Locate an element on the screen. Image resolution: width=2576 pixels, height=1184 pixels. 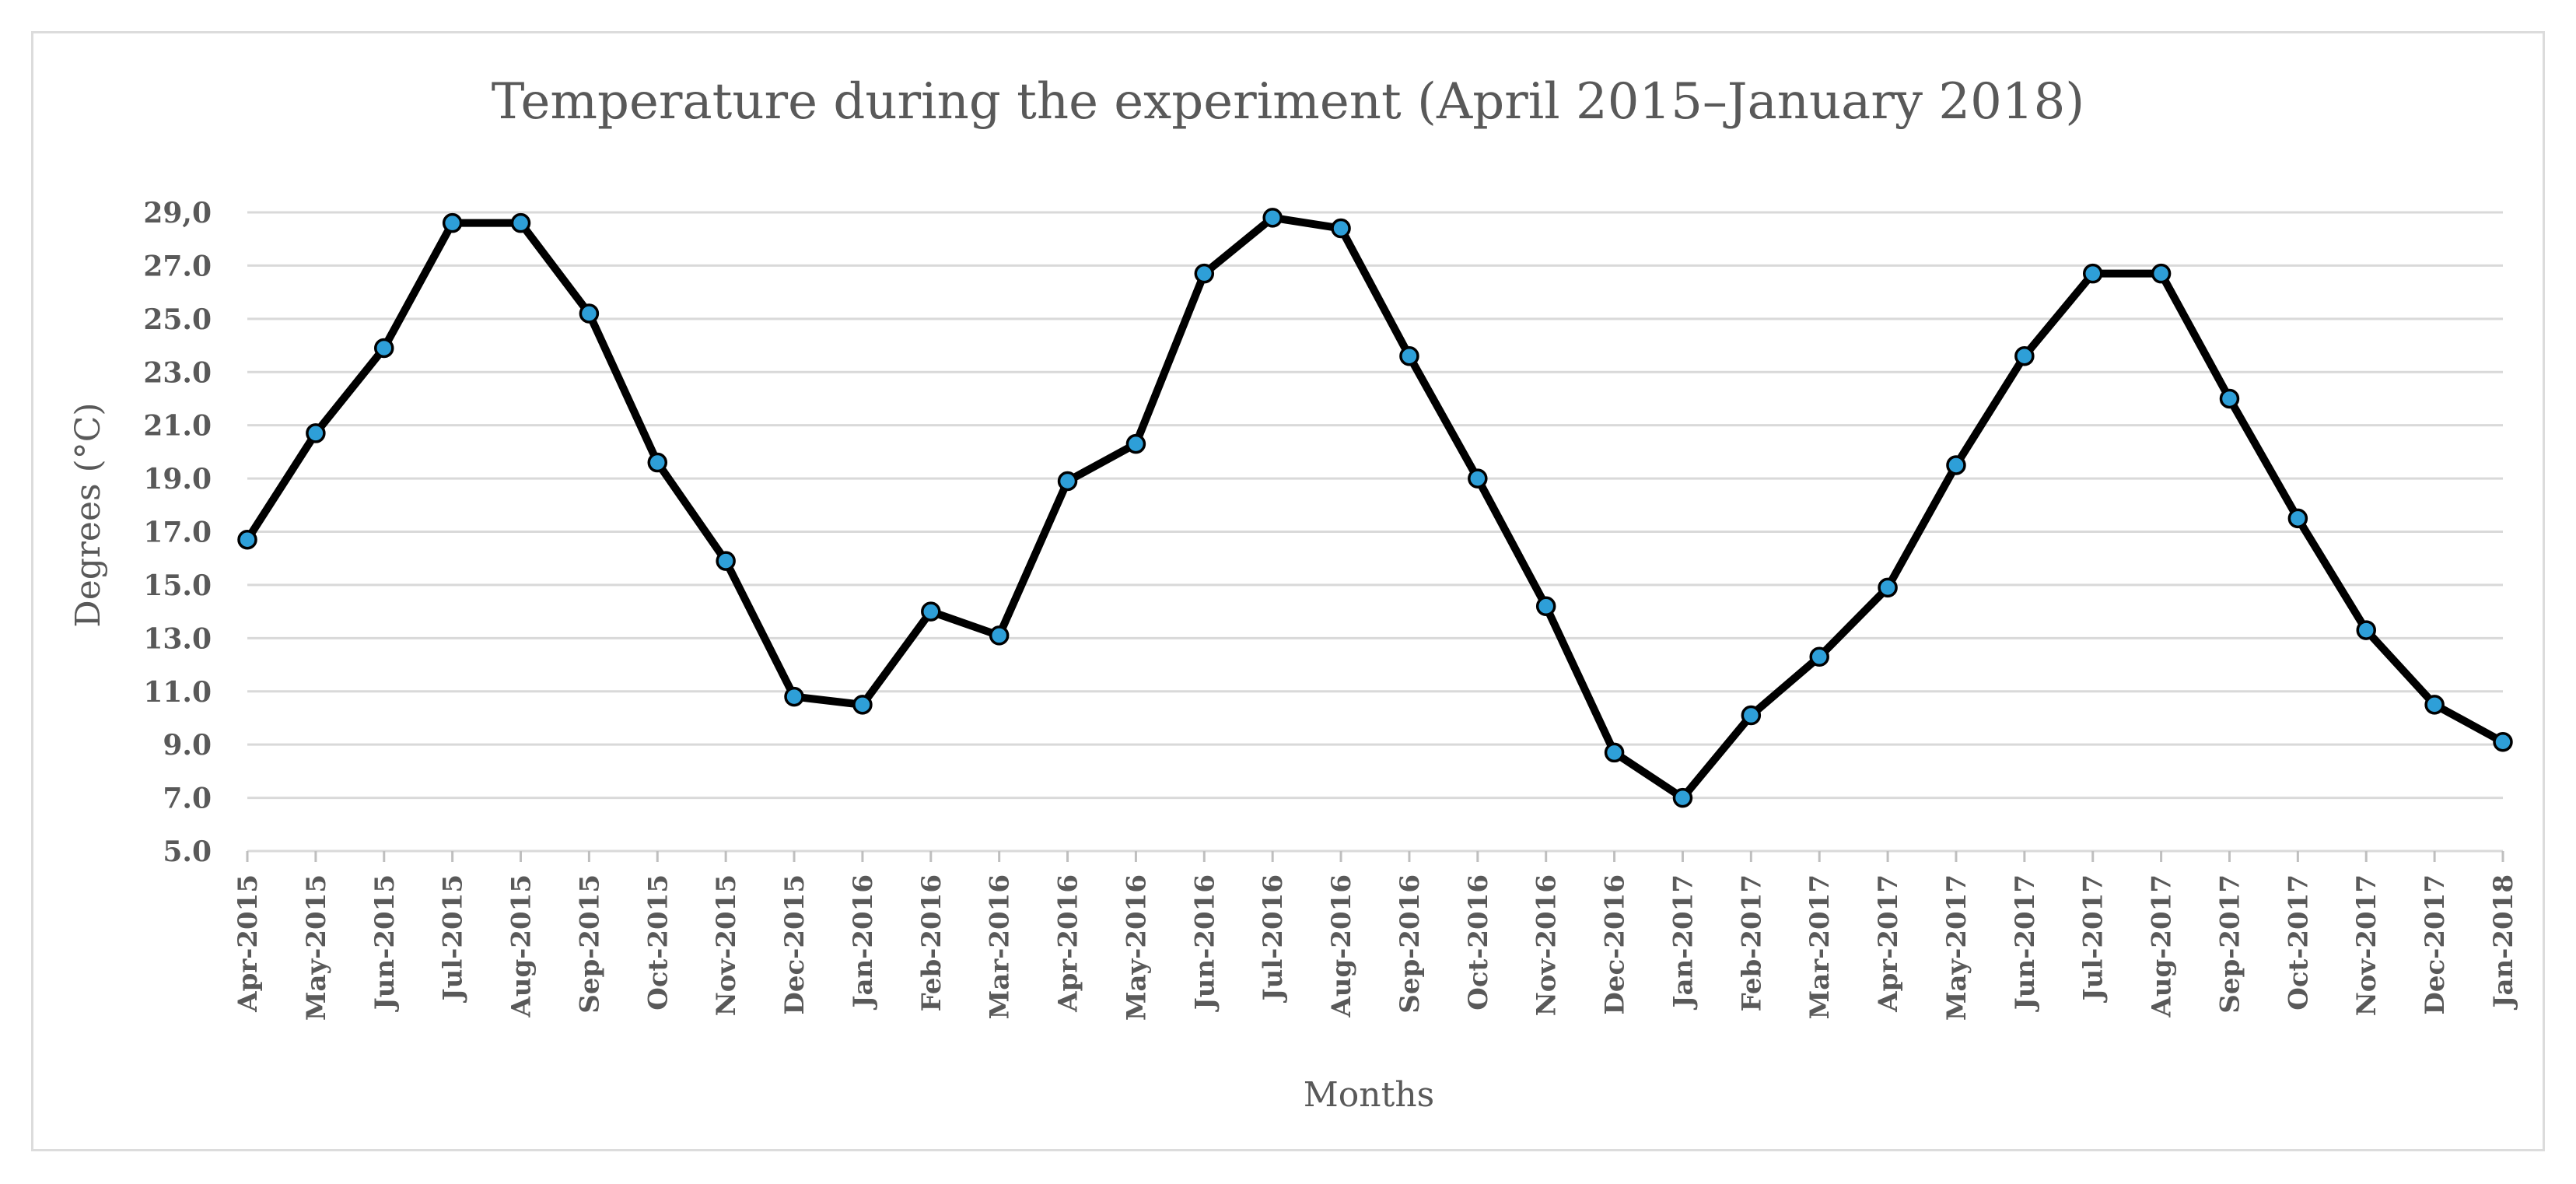
x-tick-label: Jun-2015 is located at coordinates (385, 943).